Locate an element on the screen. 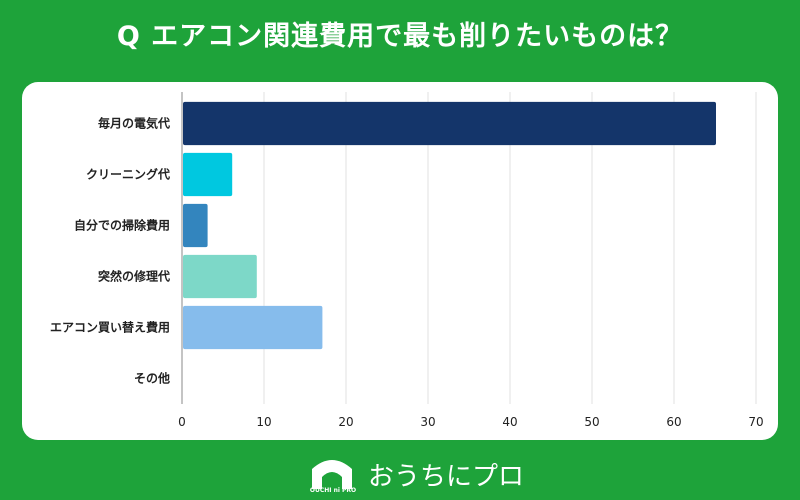 The image size is (800, 500). logo-mini-text: OUCHI ni PRO is located at coordinates (333, 490).